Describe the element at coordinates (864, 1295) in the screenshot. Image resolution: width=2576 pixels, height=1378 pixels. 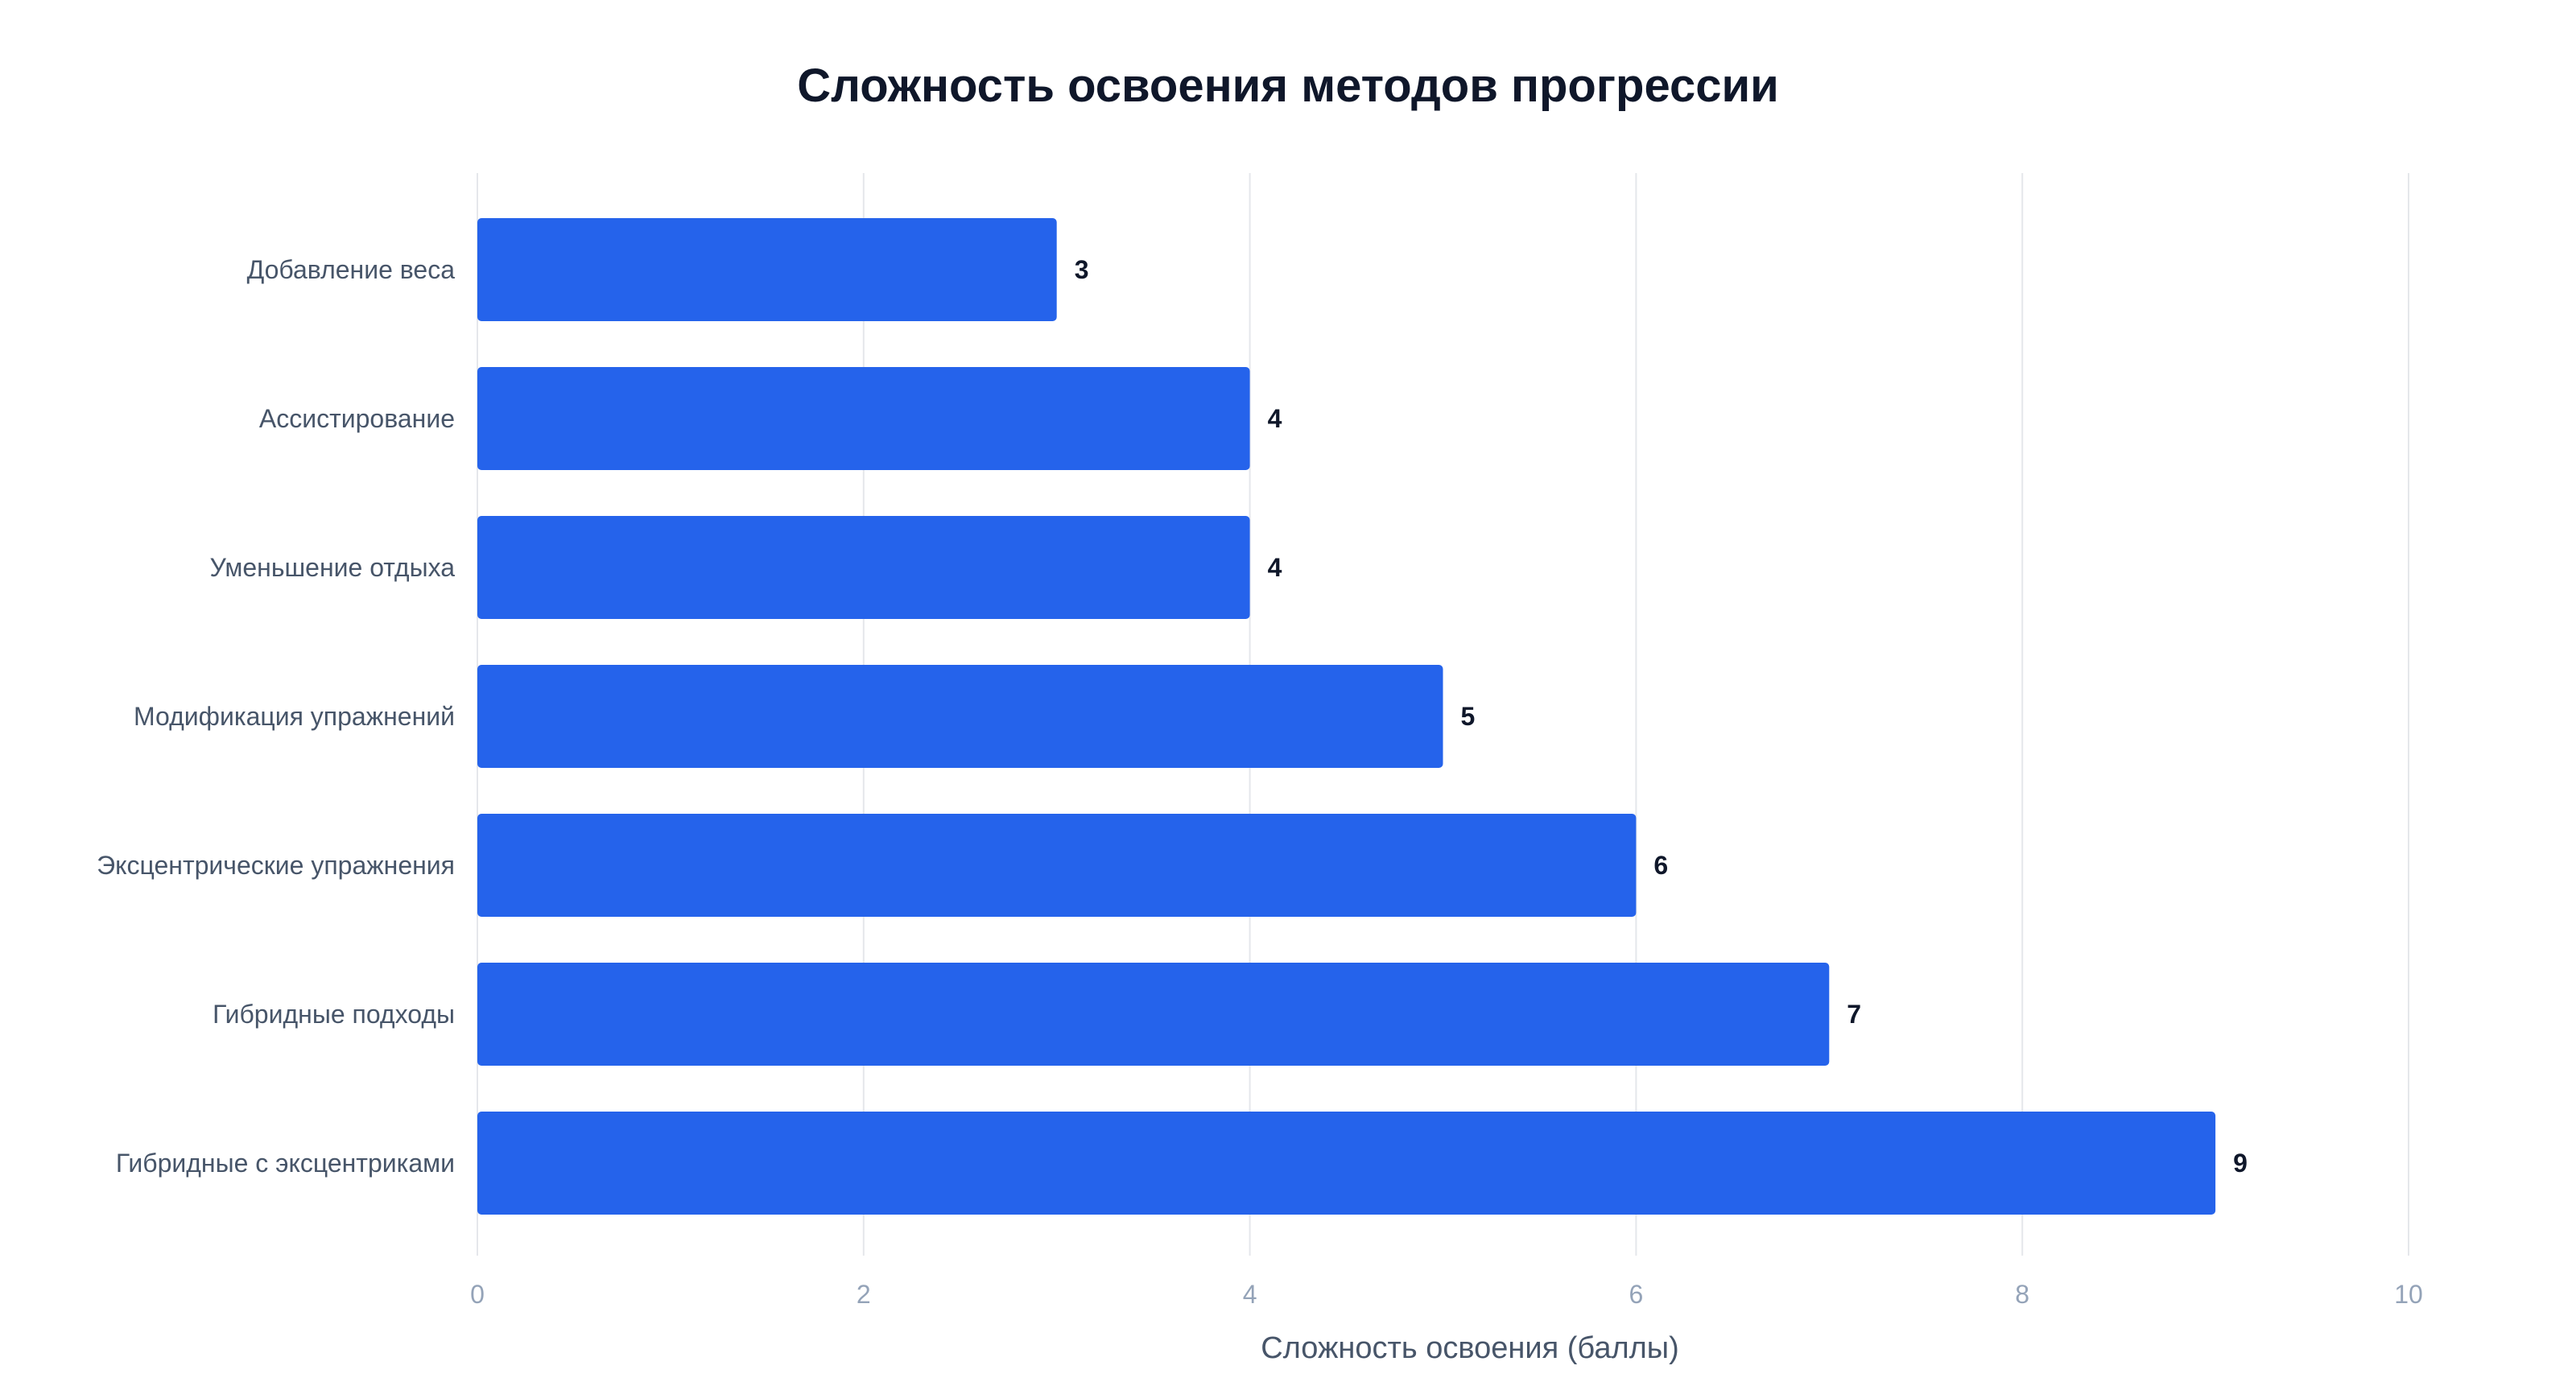
I see `x-tick-label: 2` at that location.